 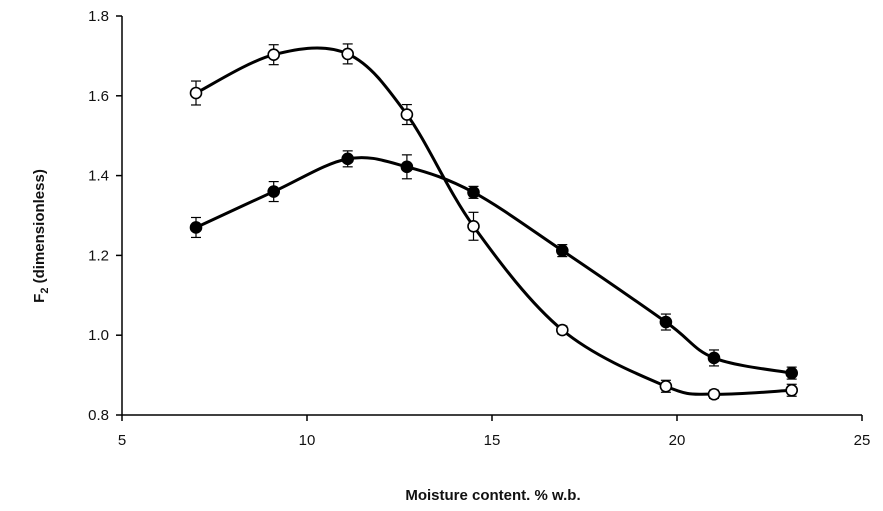 What do you see at coordinates (98, 335) in the screenshot?
I see `y-tick-label: 1.0` at bounding box center [98, 335].